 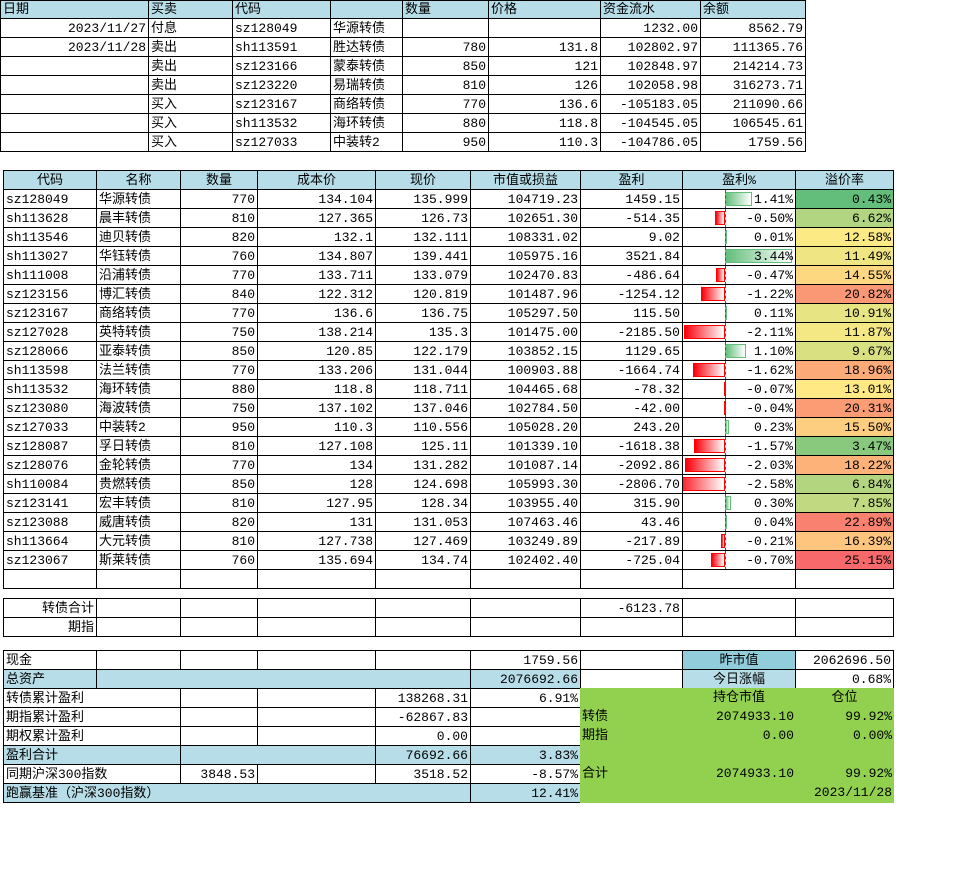 I want to click on cell: 100903.88, so click(x=525, y=370).